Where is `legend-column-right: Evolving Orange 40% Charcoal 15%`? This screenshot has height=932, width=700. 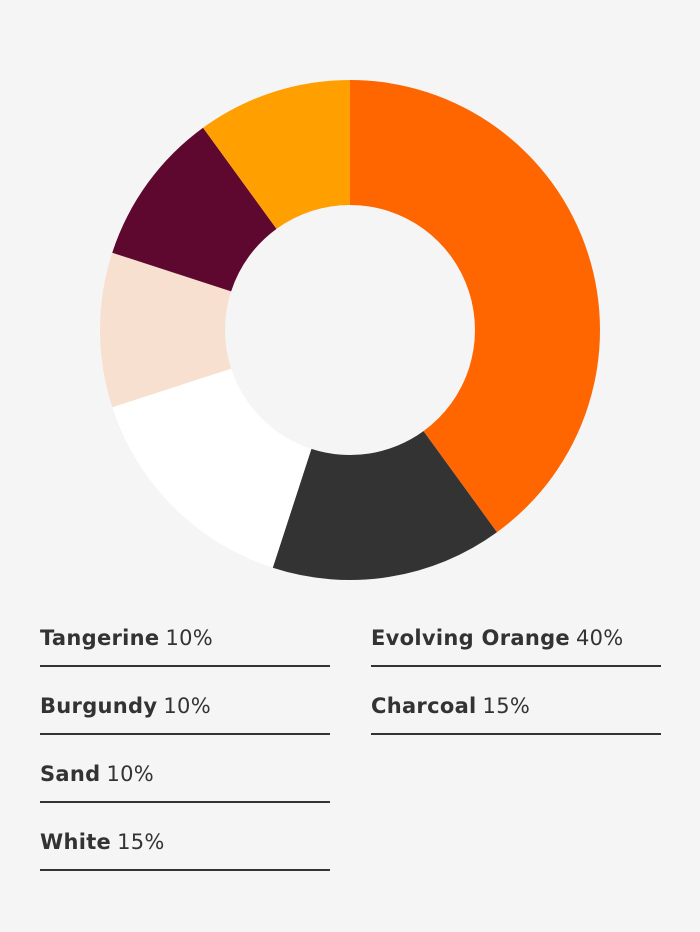 legend-column-right: Evolving Orange 40% Charcoal 15% is located at coordinates (516, 678).